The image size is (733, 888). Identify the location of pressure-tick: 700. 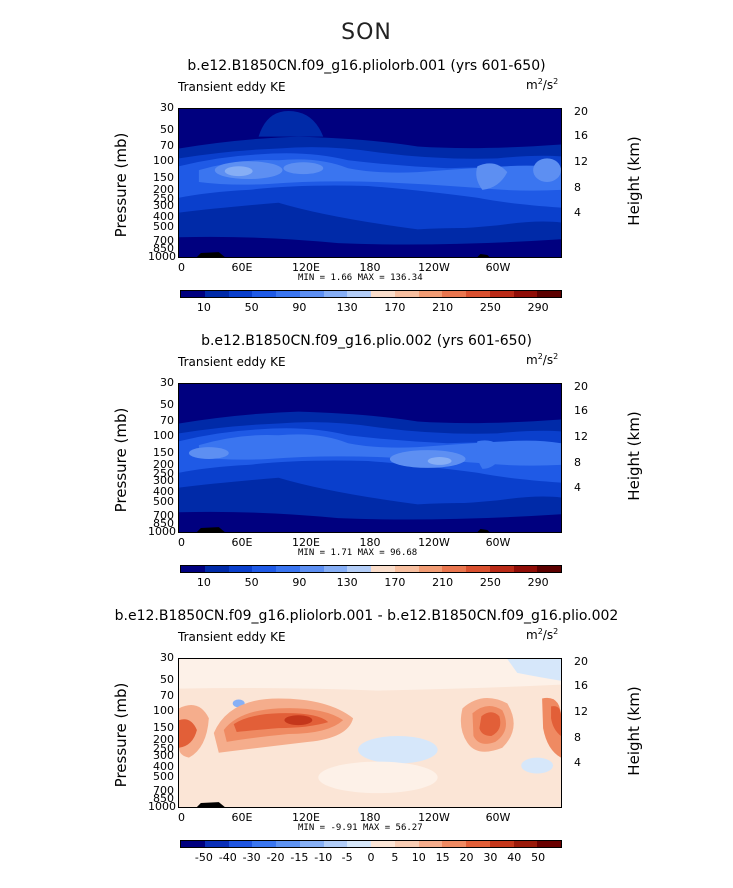
(163, 515).